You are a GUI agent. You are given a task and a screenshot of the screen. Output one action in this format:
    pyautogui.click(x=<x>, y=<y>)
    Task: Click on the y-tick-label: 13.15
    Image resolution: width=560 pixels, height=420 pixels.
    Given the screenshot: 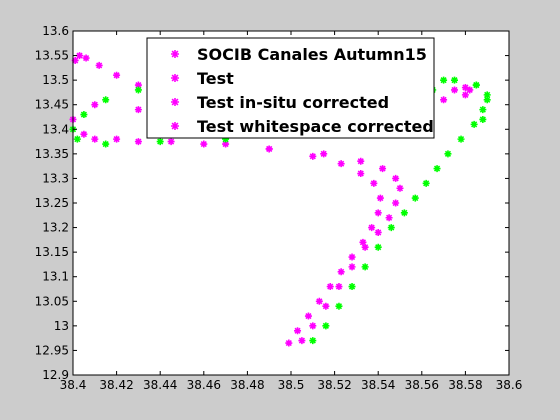 What is the action you would take?
    pyautogui.click(x=52, y=252)
    